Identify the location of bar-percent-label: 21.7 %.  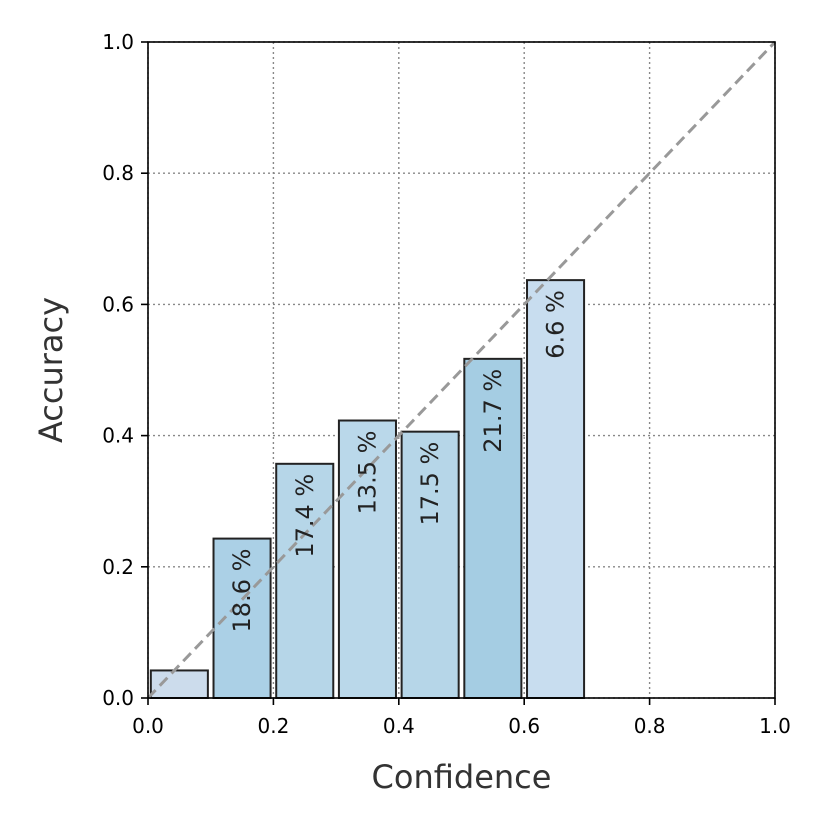
(493, 411).